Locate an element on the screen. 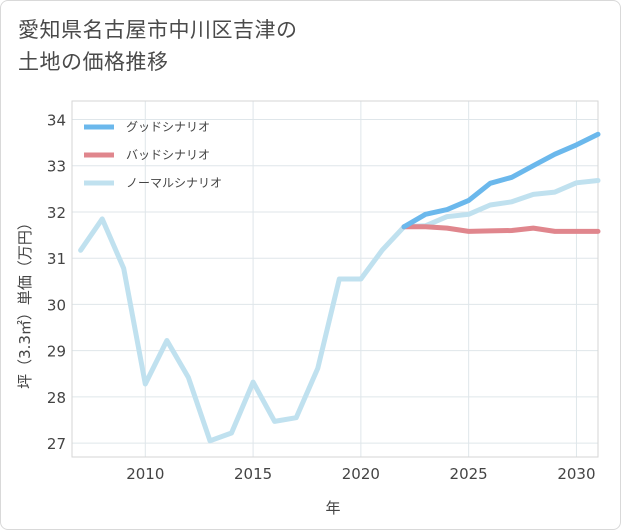 The width and height of the screenshot is (621, 530). legend-label-0: グッドシナリオ is located at coordinates (168, 127).